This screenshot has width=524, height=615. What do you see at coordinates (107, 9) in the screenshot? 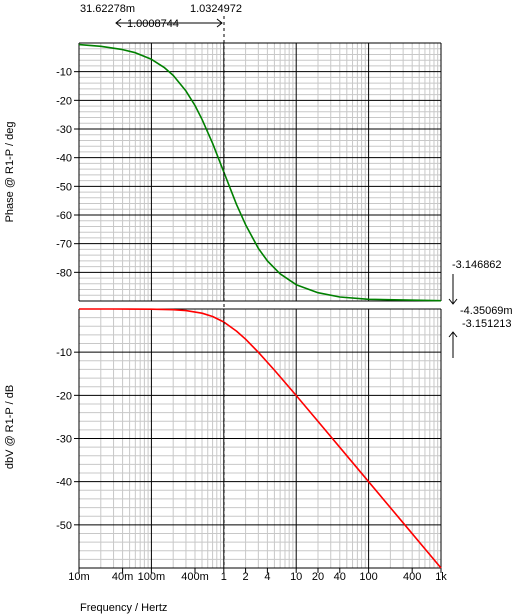
I see `cursor-x1-readout: 31.62278m` at bounding box center [107, 9].